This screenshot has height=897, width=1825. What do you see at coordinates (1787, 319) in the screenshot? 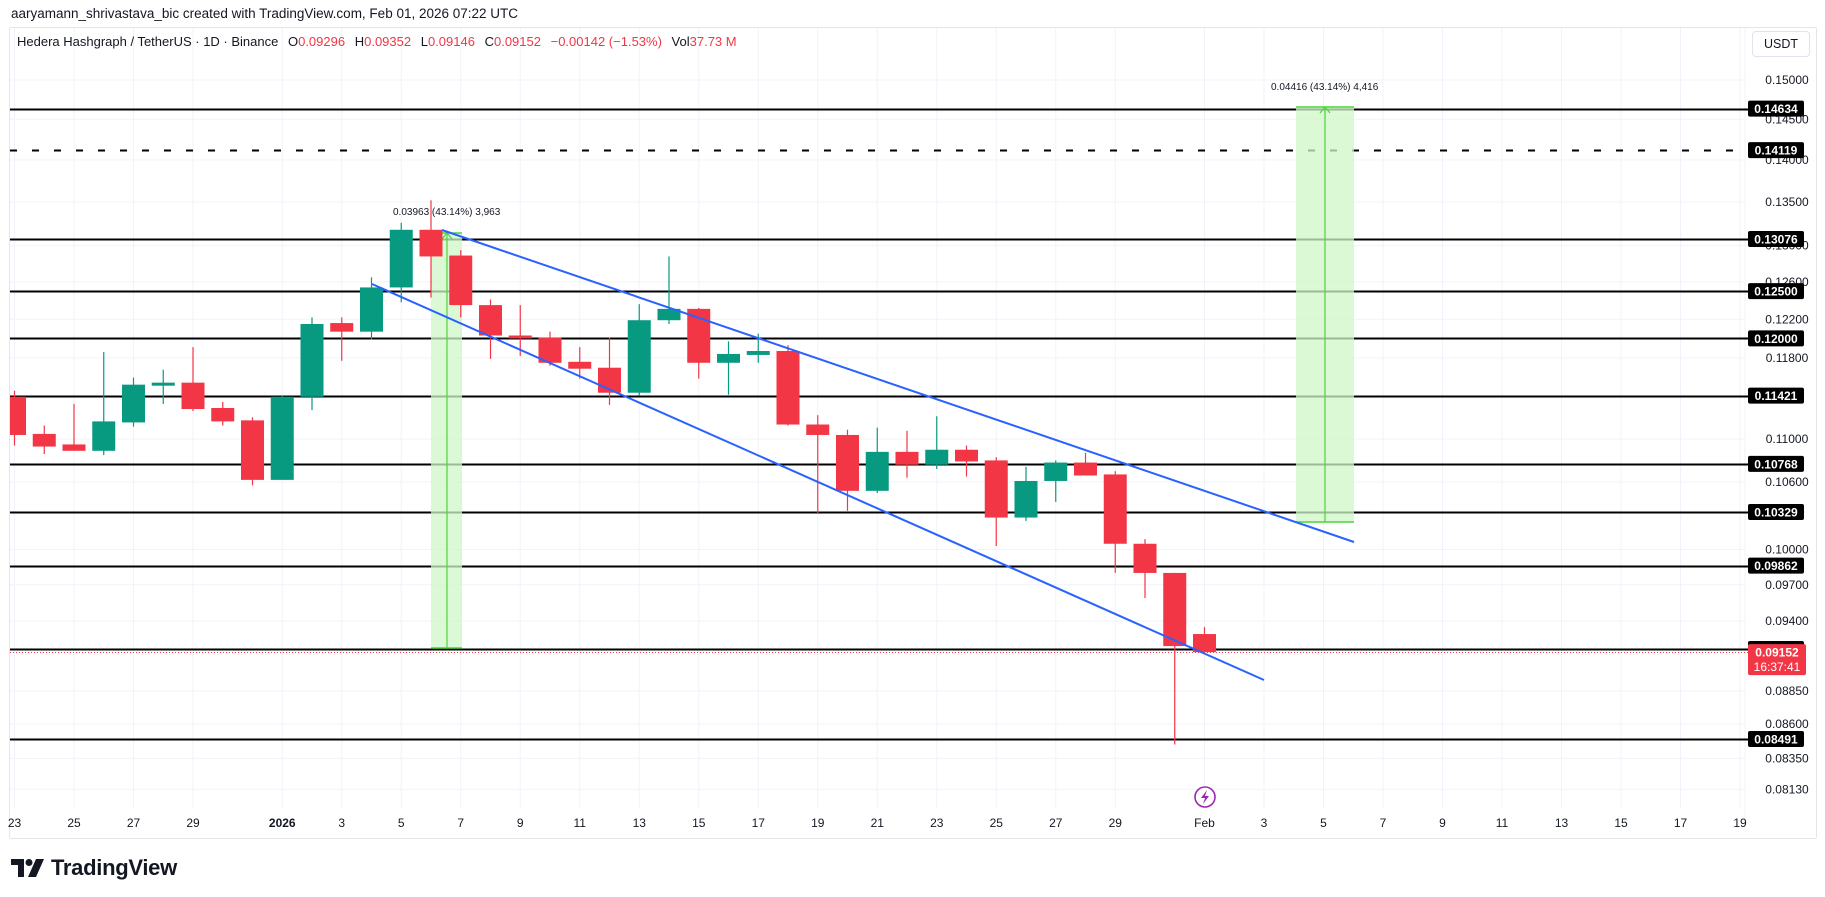
I see `price-tick-label: 0.12200` at bounding box center [1787, 319].